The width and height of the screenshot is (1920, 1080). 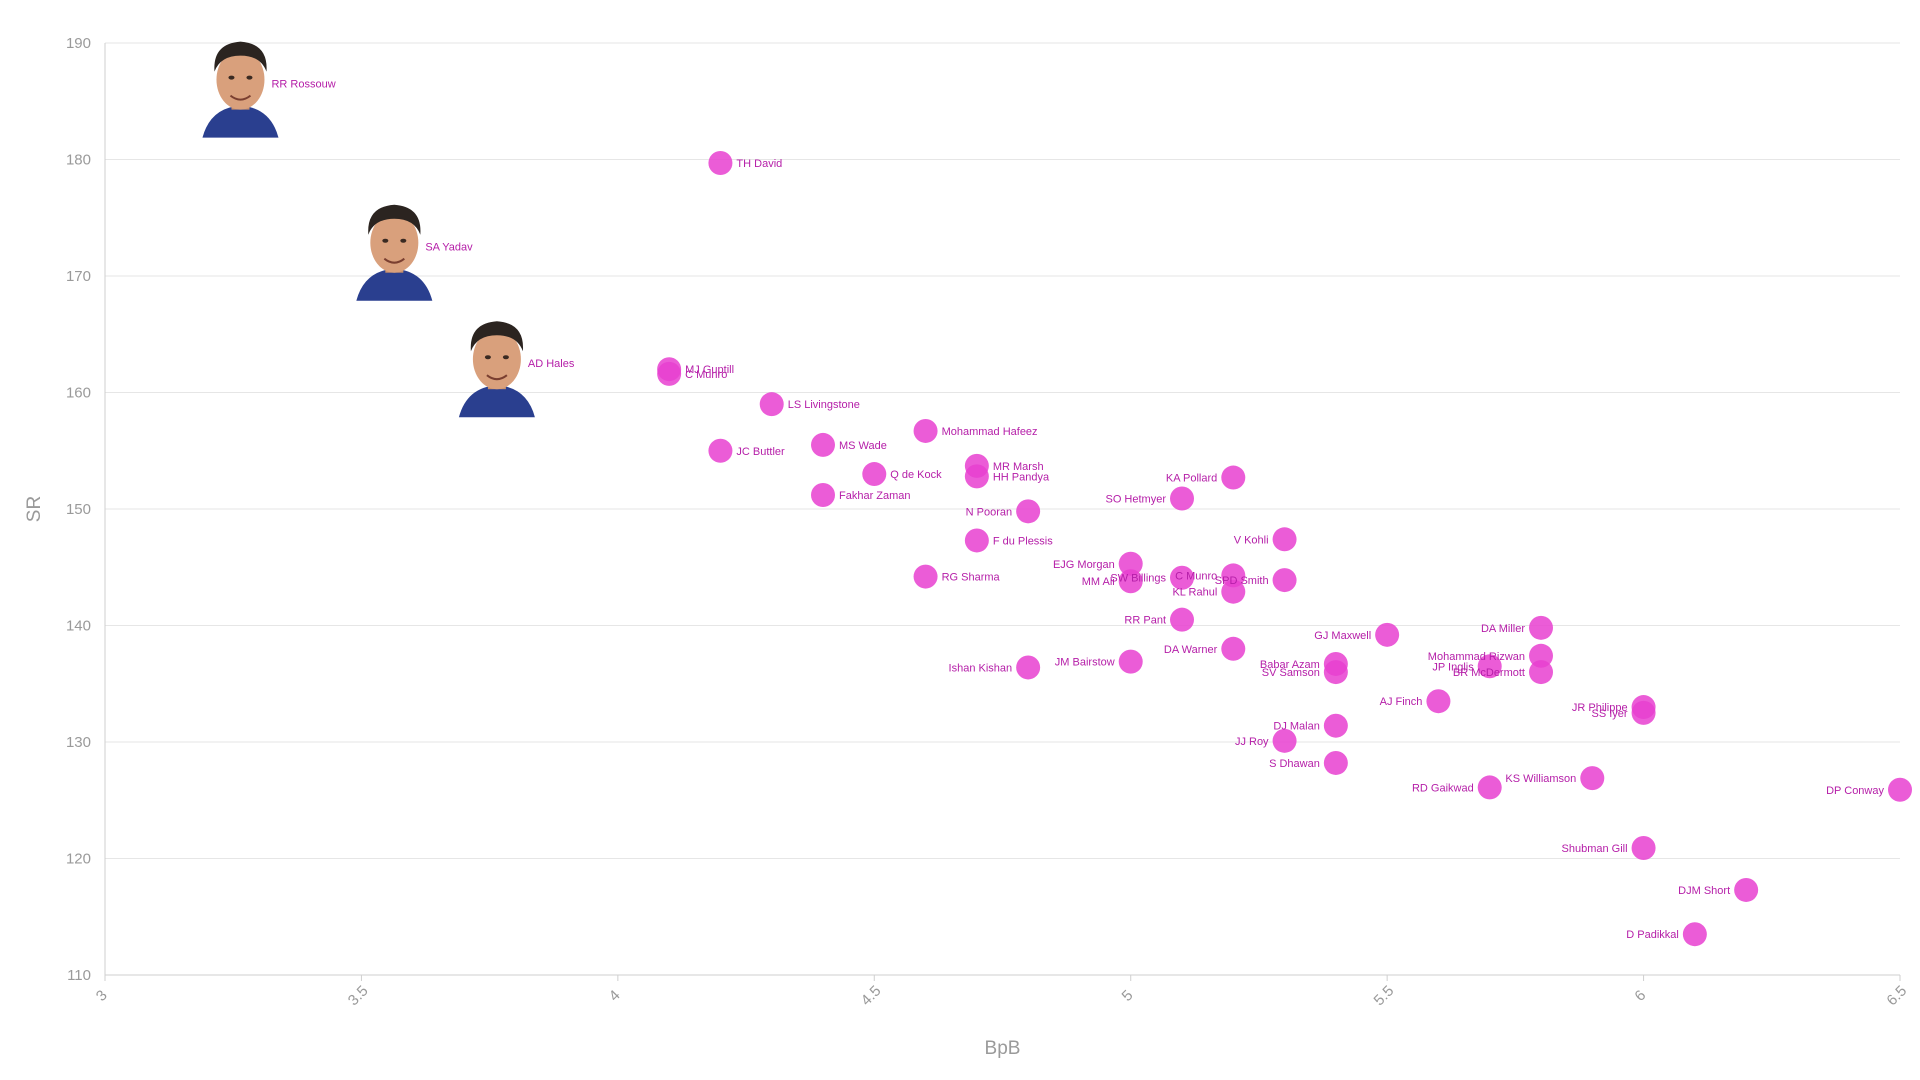 What do you see at coordinates (759, 164) in the screenshot?
I see `point-label: TH David` at bounding box center [759, 164].